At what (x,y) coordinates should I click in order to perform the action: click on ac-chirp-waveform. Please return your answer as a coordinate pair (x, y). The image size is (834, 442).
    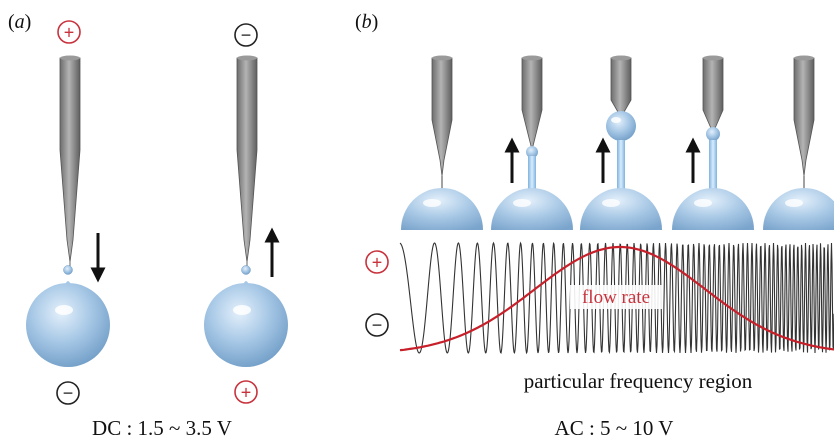
    Looking at the image, I should click on (616, 298).